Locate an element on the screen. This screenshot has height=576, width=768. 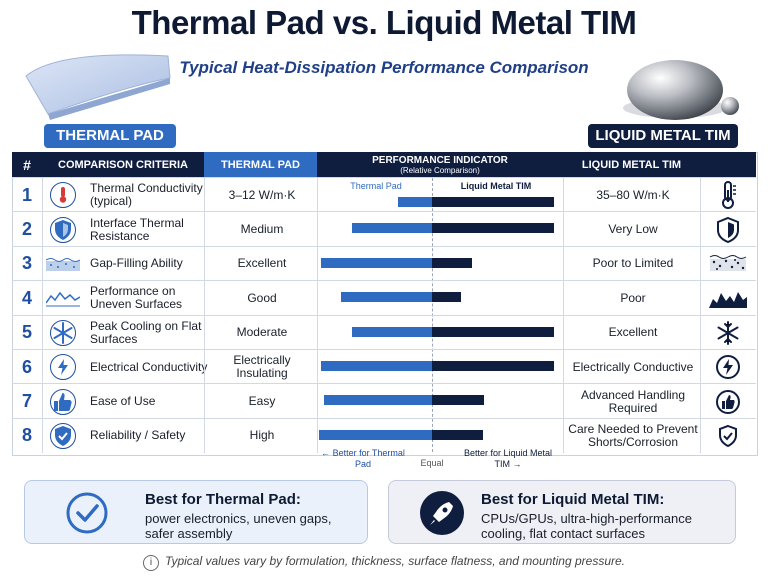
check-circle-icon is located at coordinates (87, 513).